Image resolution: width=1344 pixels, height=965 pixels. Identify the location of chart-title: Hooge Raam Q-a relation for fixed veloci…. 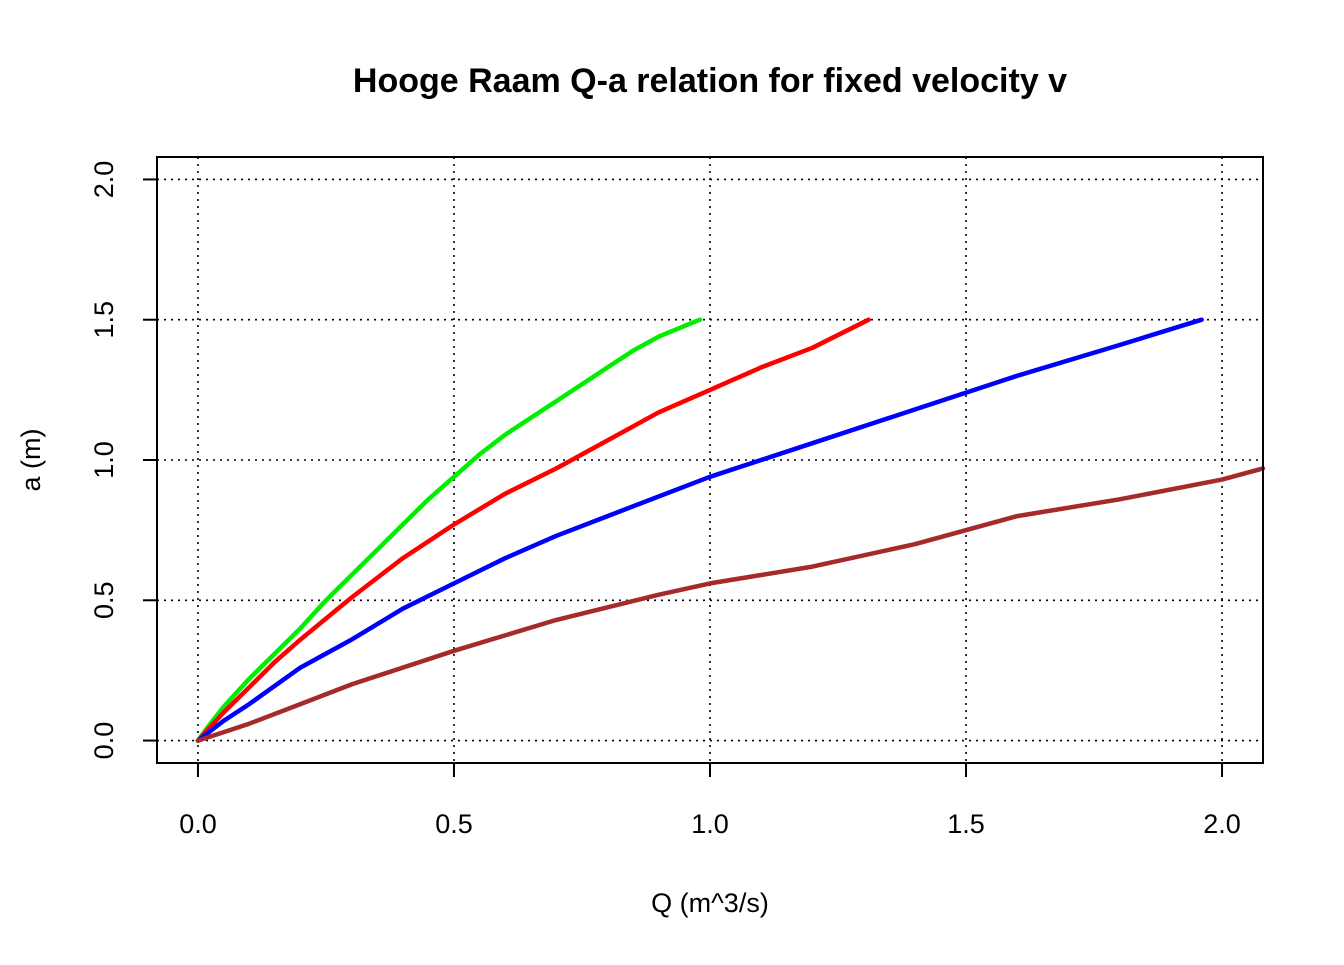
(710, 81).